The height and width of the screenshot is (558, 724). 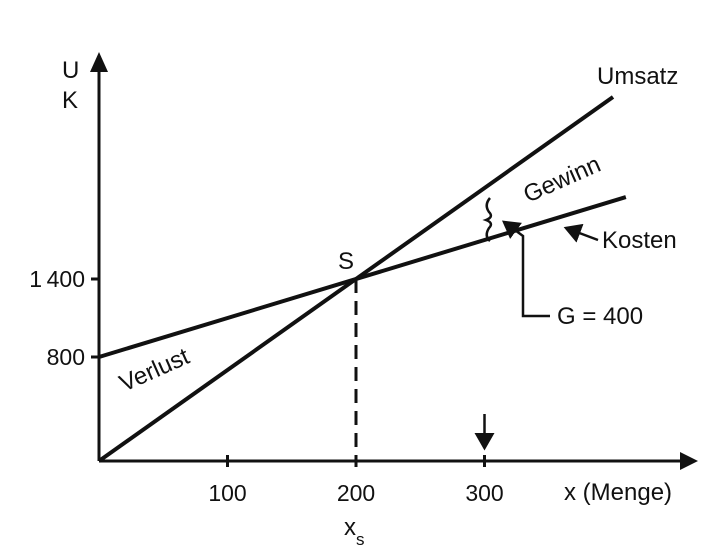 What do you see at coordinates (70, 70) in the screenshot?
I see `y-axis-label-top: U` at bounding box center [70, 70].